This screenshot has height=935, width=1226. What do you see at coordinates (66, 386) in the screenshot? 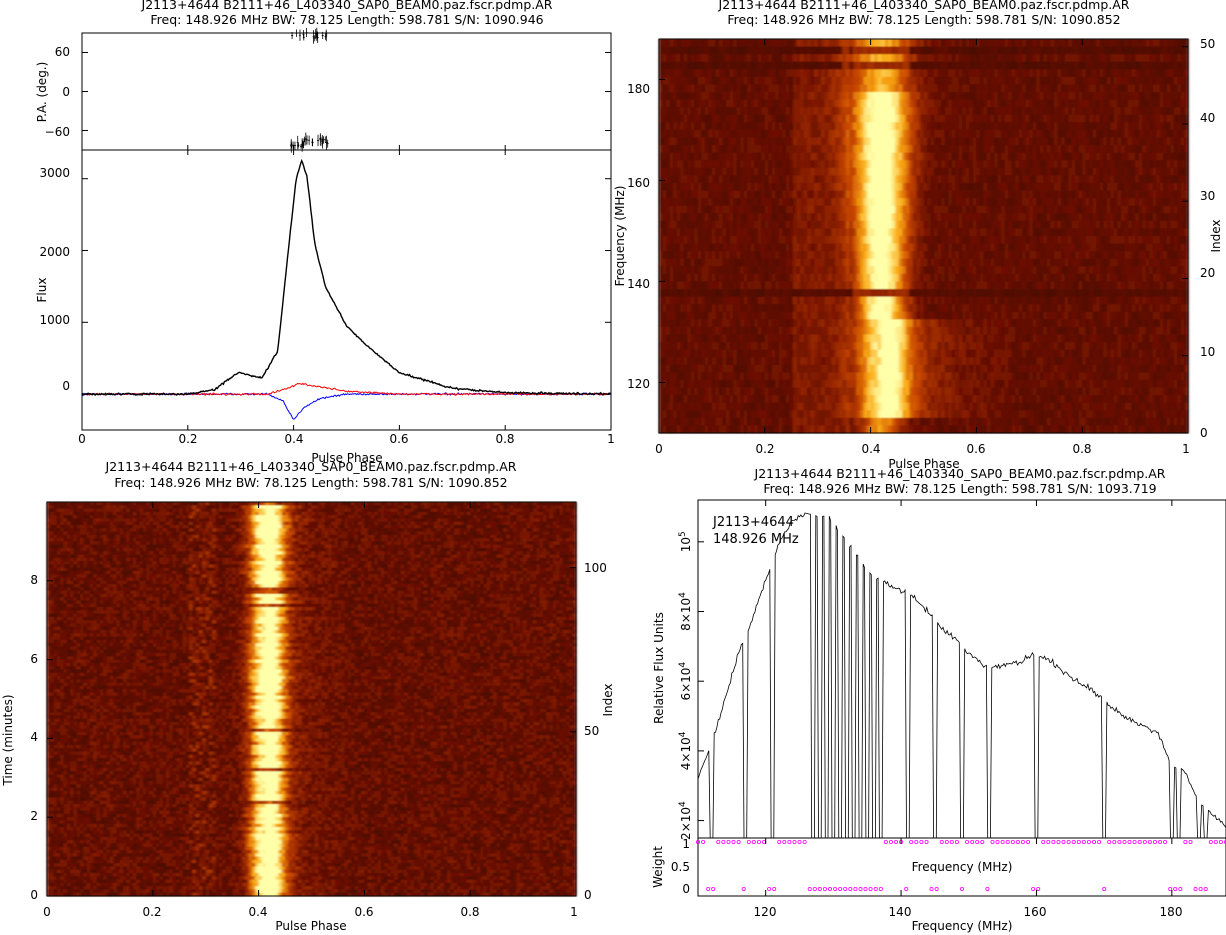
I see `flux-tick-0: 0` at bounding box center [66, 386].